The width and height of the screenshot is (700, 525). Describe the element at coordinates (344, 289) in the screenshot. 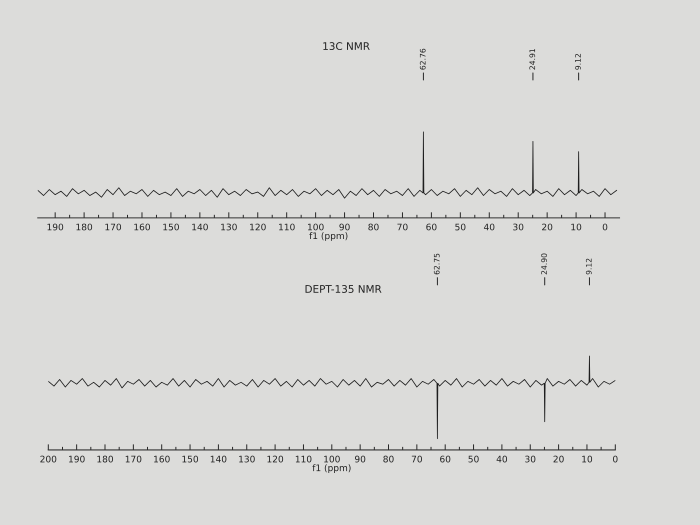

I see `chart-title: DEPT-135 NMR` at that location.